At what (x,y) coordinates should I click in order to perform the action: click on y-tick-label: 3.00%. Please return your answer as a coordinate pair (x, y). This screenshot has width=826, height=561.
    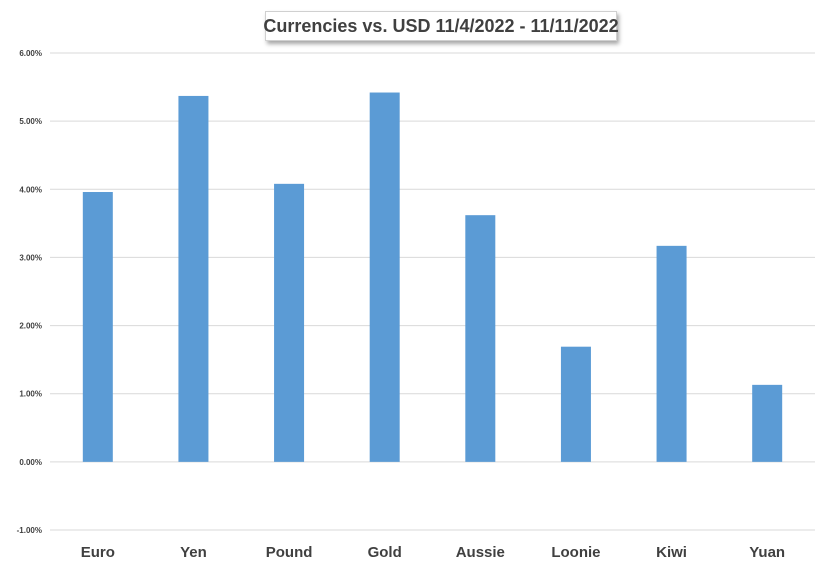
    Looking at the image, I should click on (30, 257).